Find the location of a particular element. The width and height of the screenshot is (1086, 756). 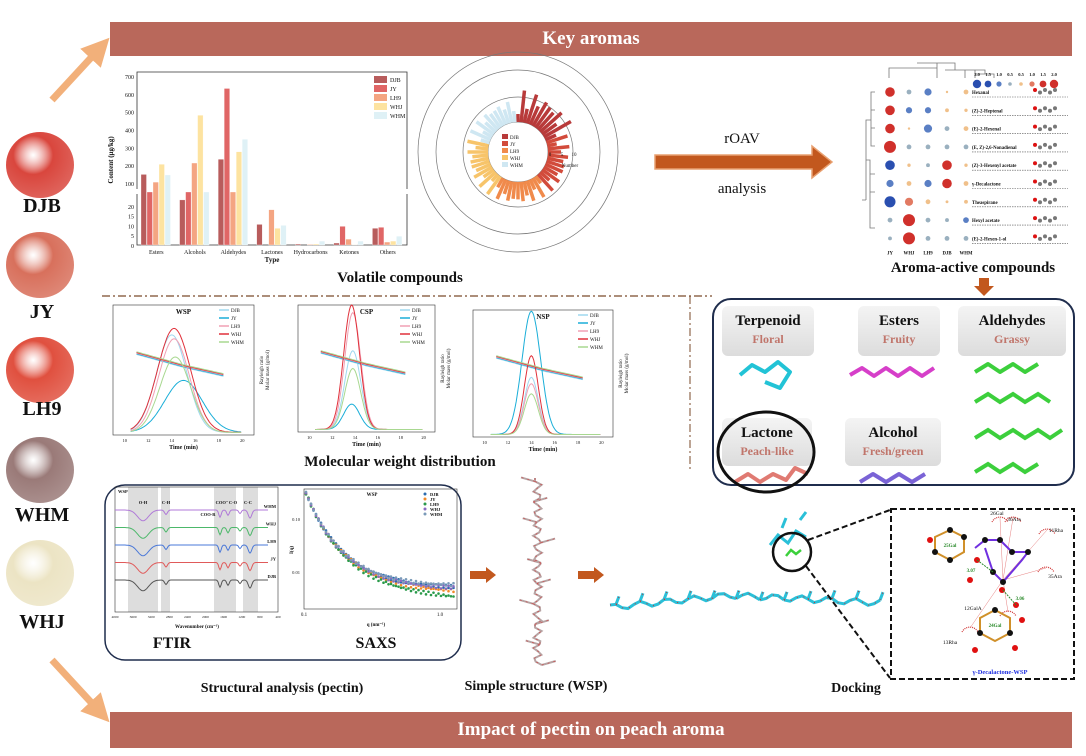

aroma-class-note: Fresh/green is located at coordinates (893, 451).